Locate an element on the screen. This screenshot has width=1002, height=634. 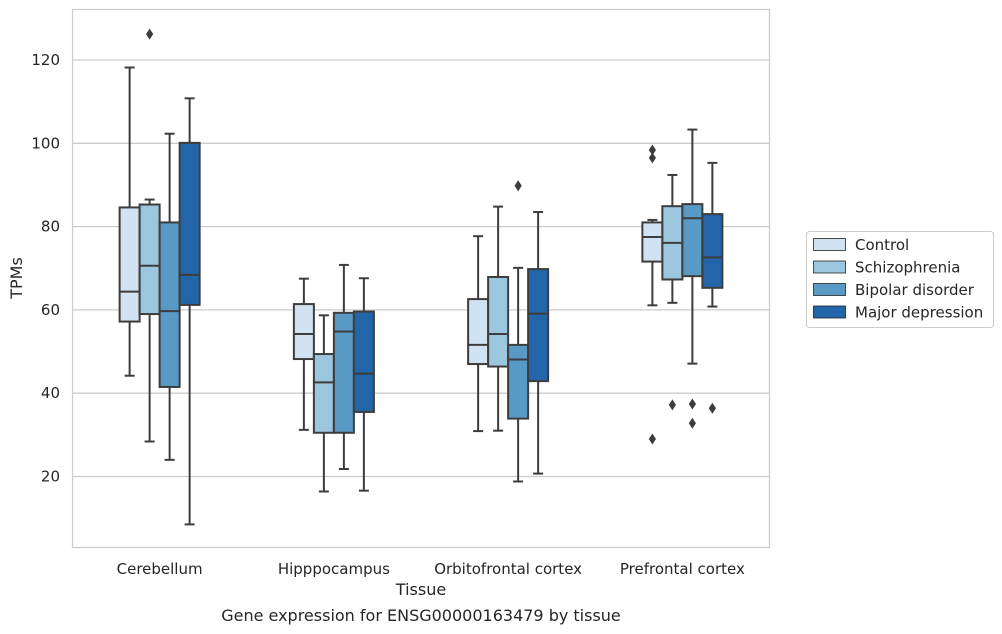
y-axis-ticks: 20 40 60 80 100 120 is located at coordinates (45, 268).